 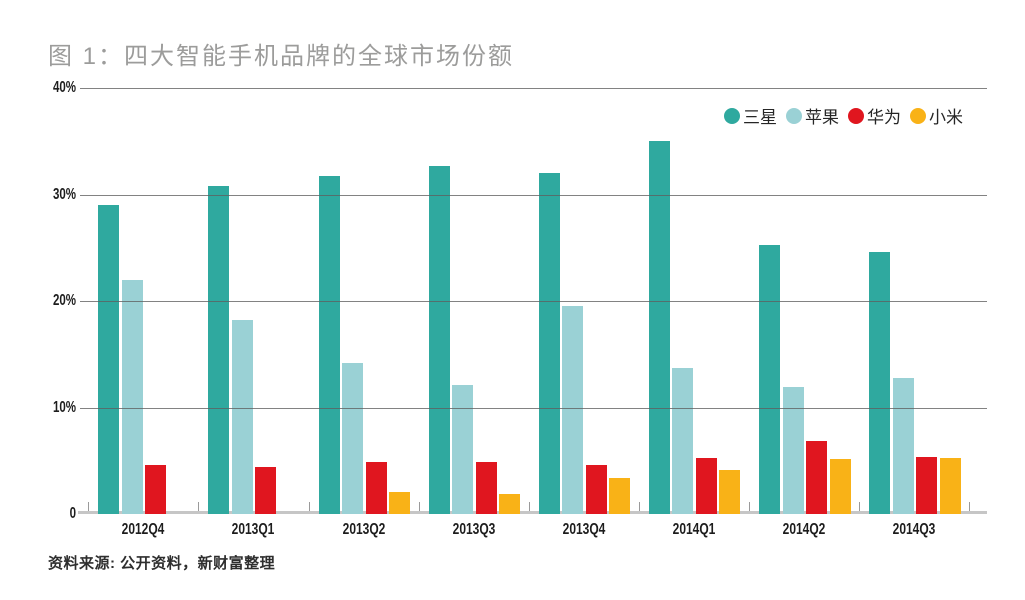 What do you see at coordinates (132, 396) in the screenshot?
I see `bar-apple-2012Q4` at bounding box center [132, 396].